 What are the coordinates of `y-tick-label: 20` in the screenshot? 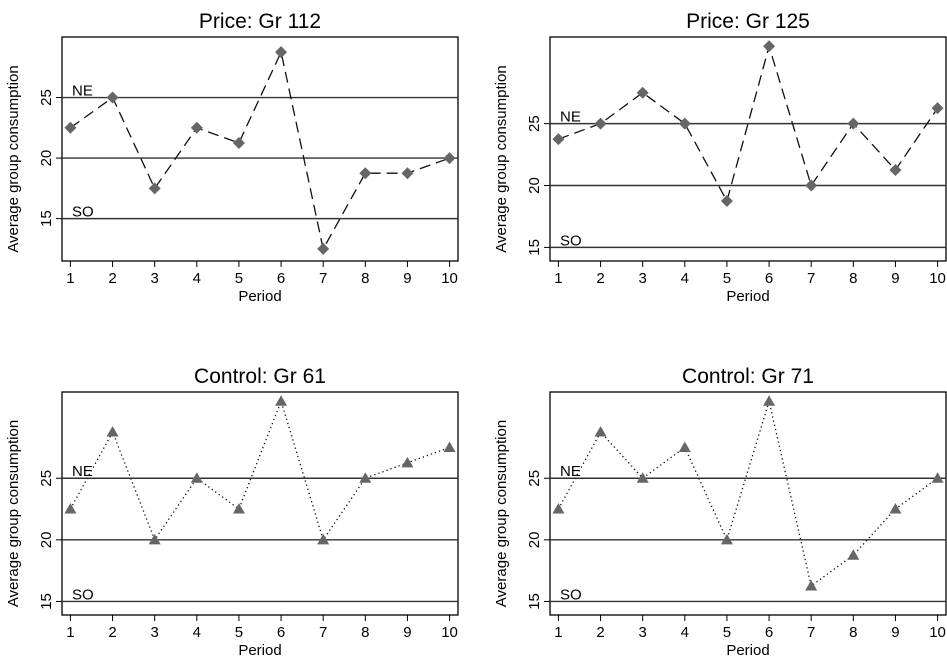 It's located at (46, 158).